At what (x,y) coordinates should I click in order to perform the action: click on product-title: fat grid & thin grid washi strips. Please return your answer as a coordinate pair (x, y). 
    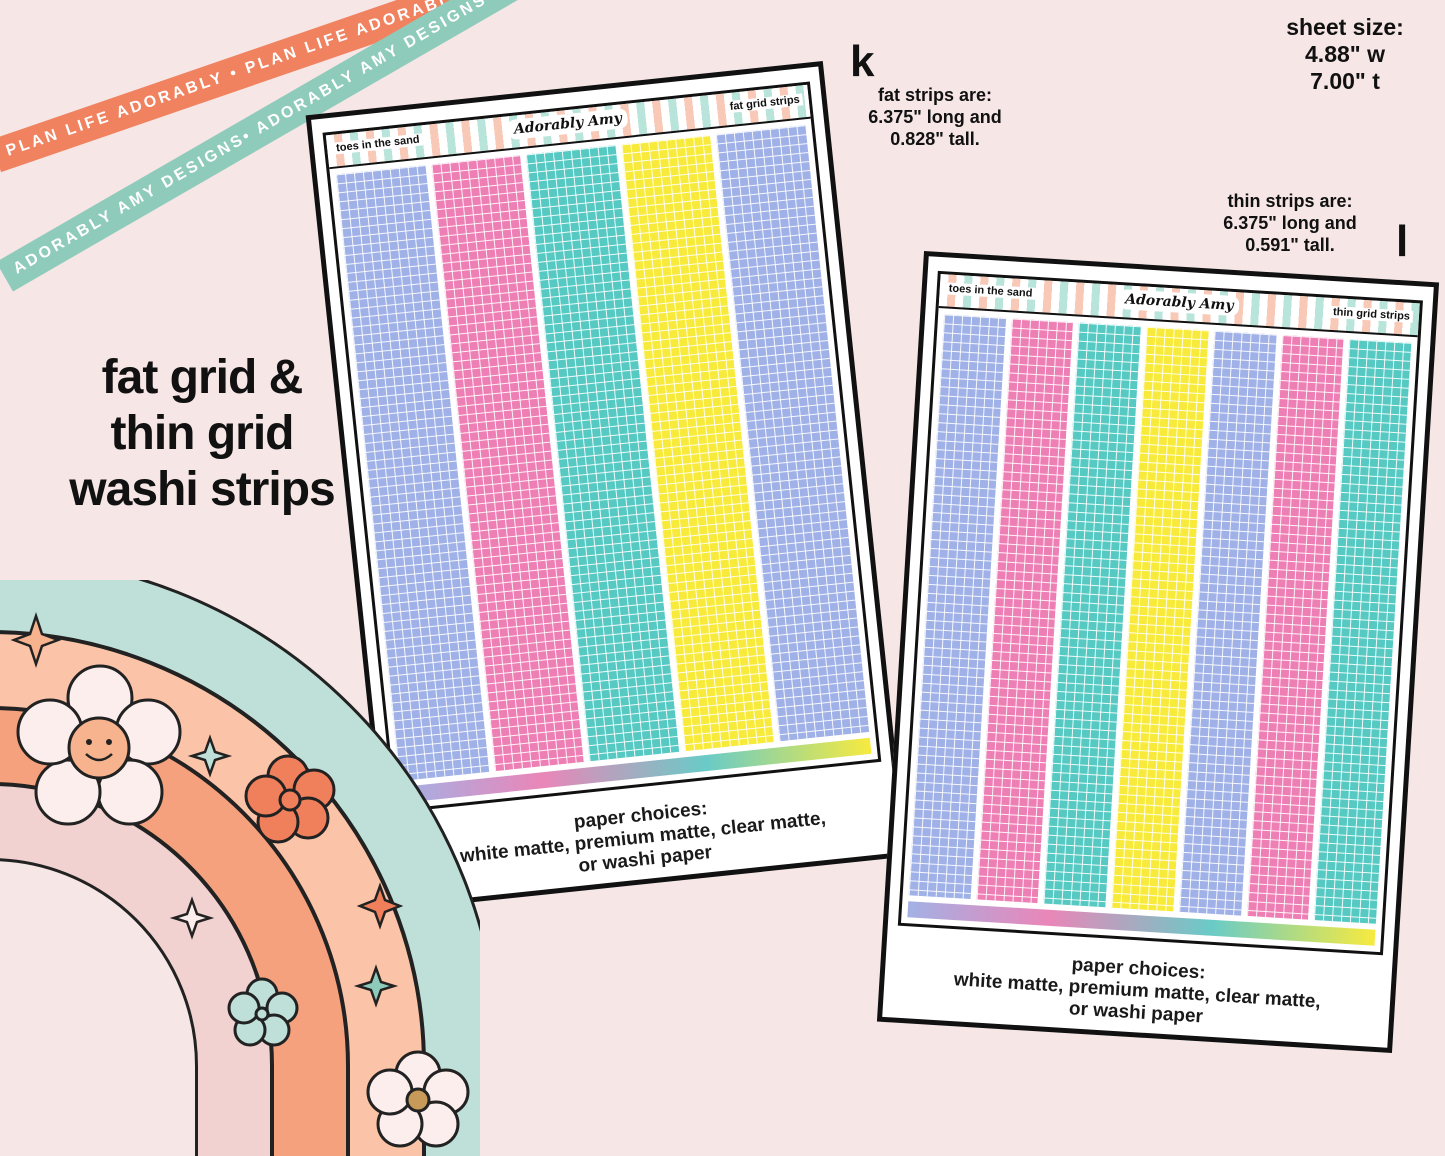
    Looking at the image, I should click on (202, 434).